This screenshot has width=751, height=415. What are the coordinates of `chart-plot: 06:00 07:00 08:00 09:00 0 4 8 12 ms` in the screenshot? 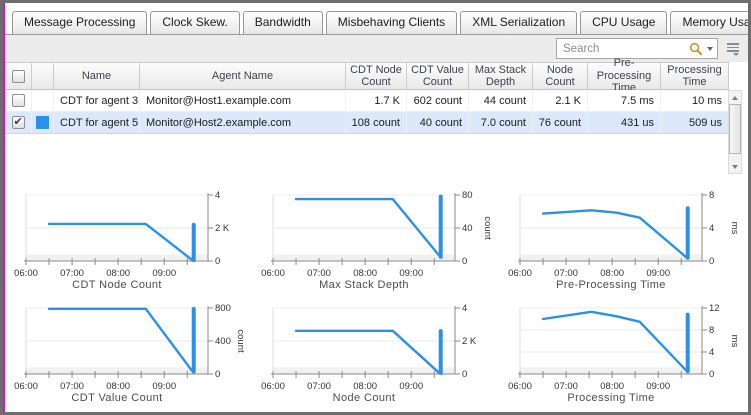 It's located at (624, 347).